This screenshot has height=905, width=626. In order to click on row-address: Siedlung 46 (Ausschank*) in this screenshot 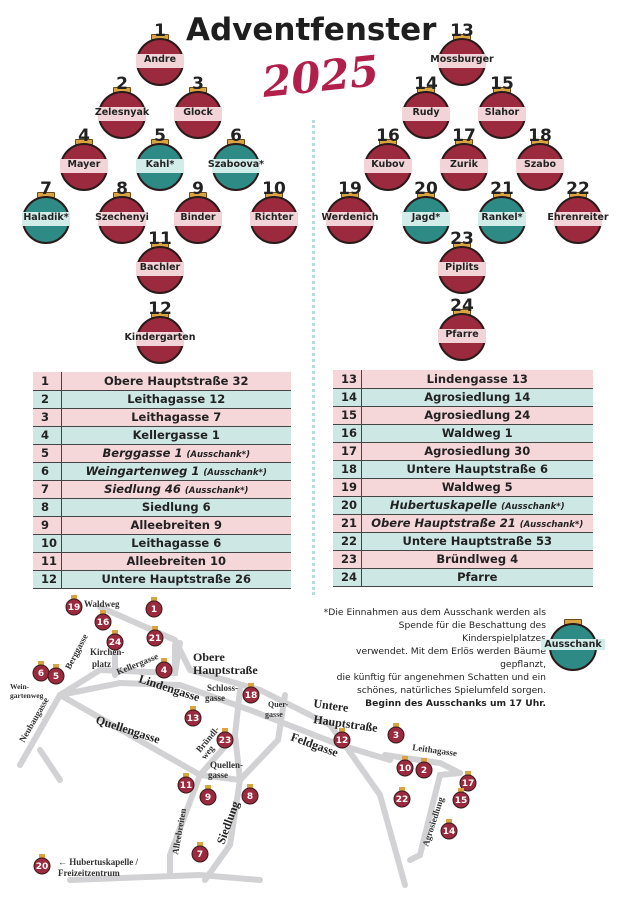, I will do `click(176, 489)`.